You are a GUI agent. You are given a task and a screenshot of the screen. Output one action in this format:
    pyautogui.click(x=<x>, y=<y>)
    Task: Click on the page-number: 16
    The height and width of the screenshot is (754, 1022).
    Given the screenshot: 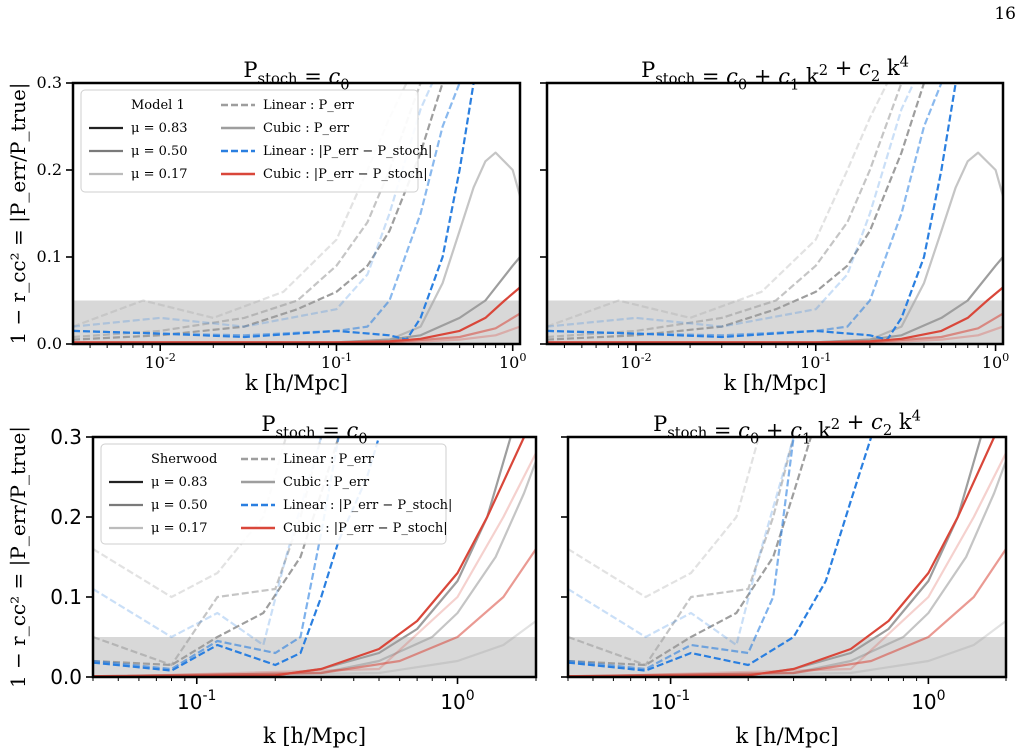 What is the action you would take?
    pyautogui.click(x=1005, y=14)
    